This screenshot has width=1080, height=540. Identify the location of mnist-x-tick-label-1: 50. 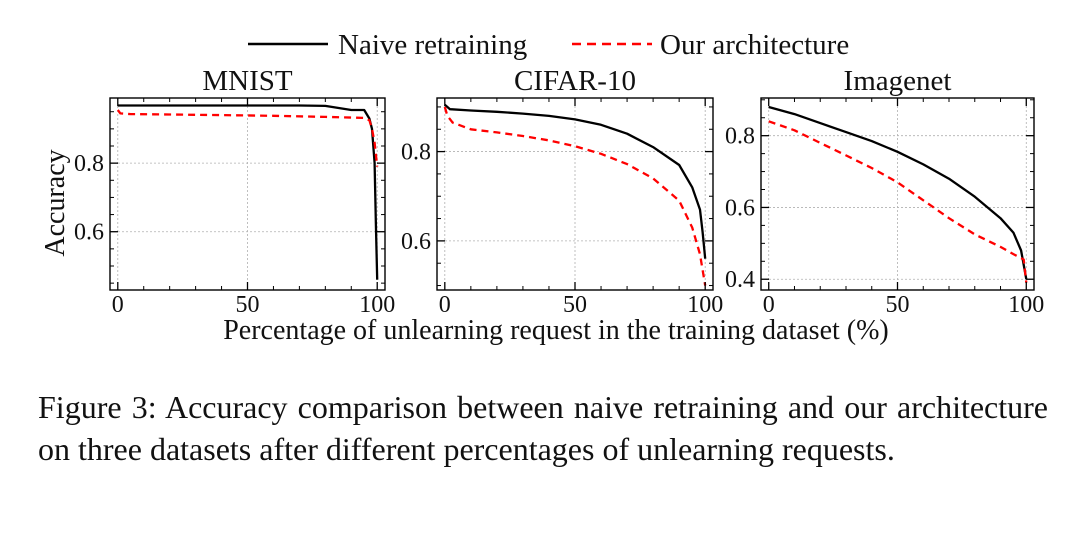
(248, 305).